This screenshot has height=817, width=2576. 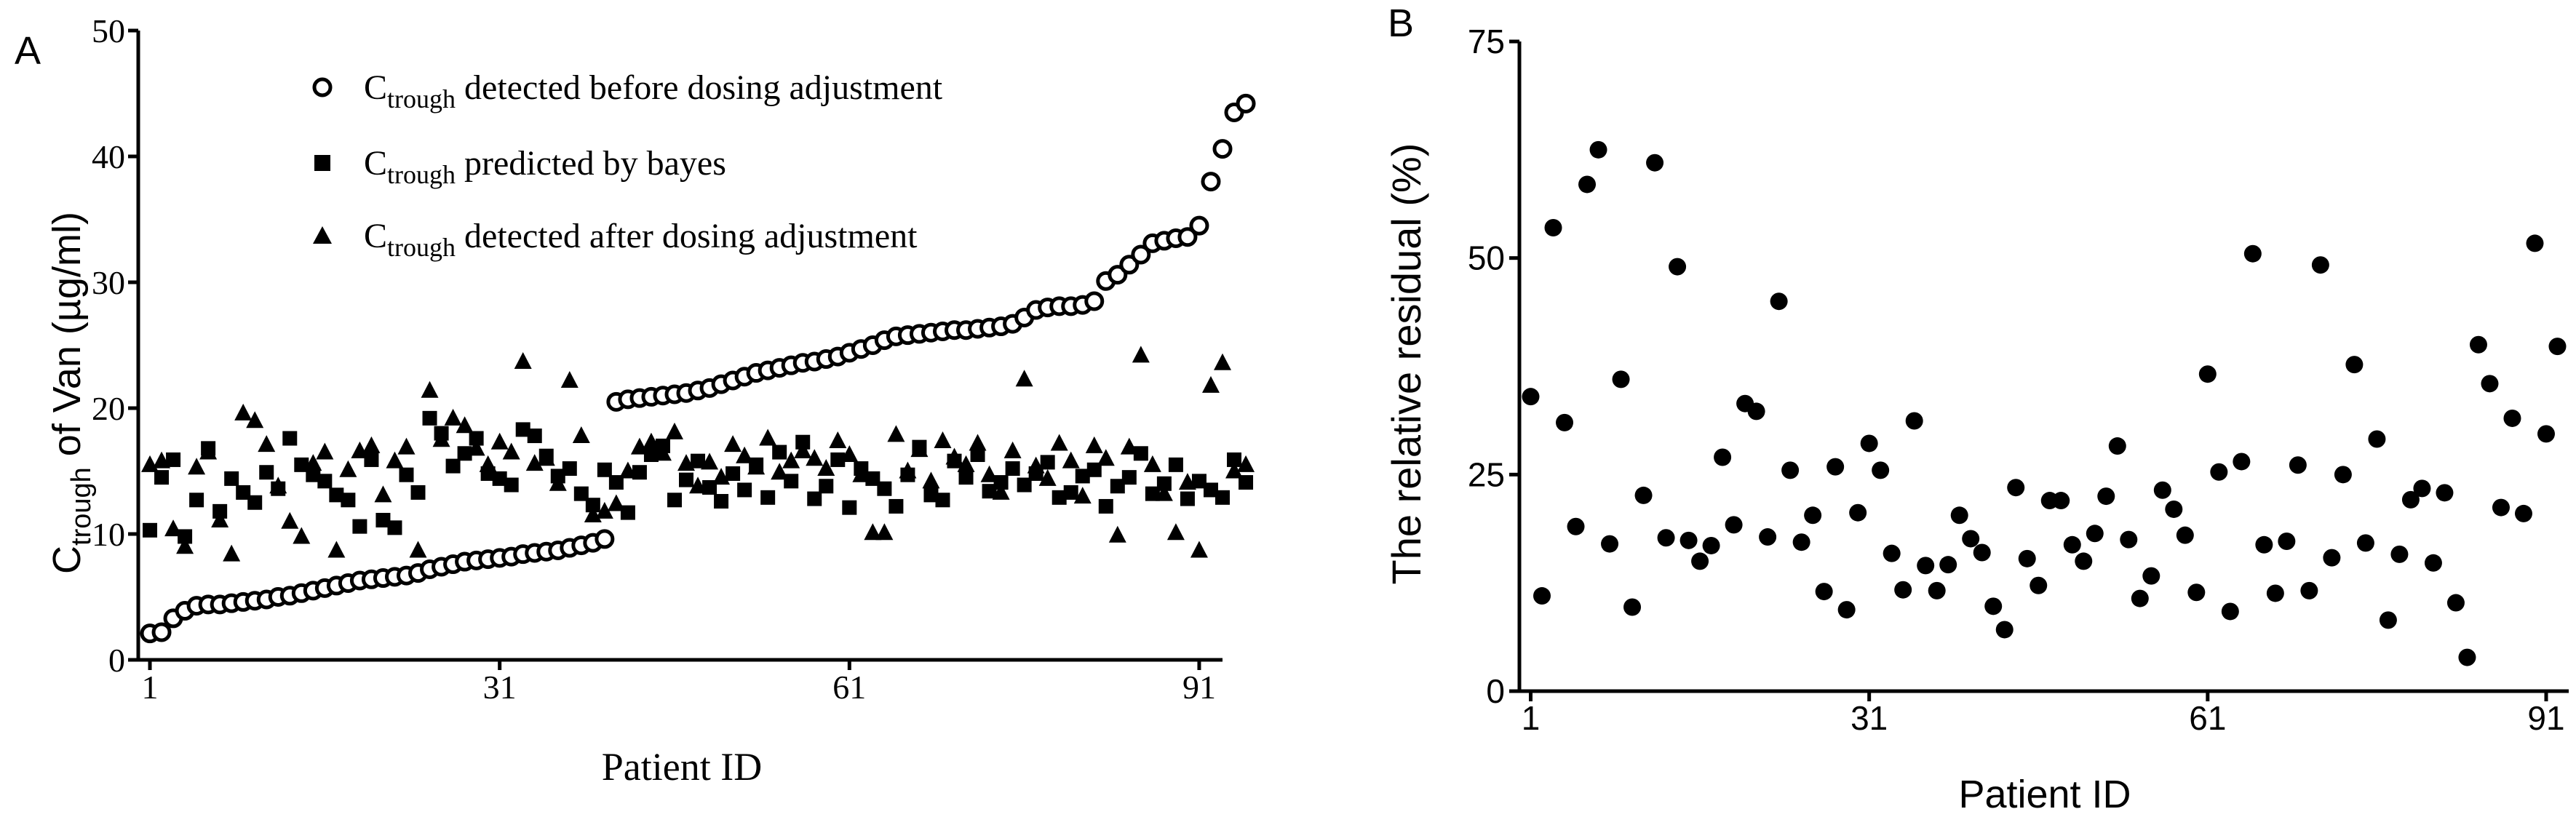 I want to click on panel-a-y-ticks: 0 10 20 30 40 50, so click(x=115, y=345).